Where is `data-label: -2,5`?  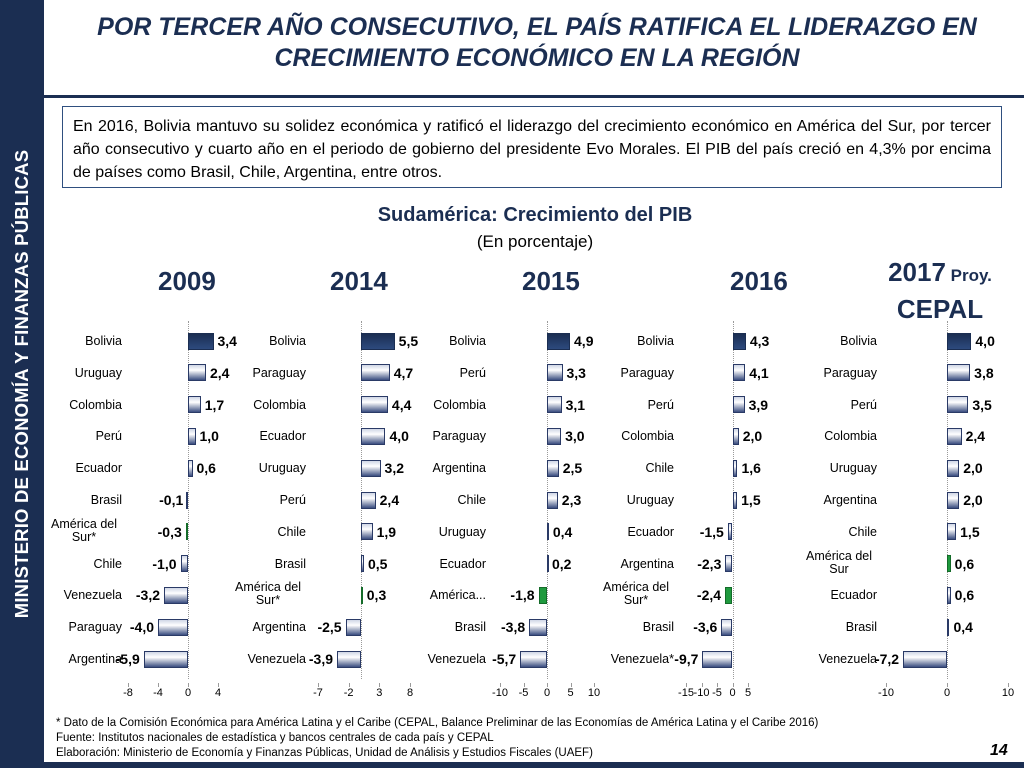 data-label: -2,5 is located at coordinates (329, 627).